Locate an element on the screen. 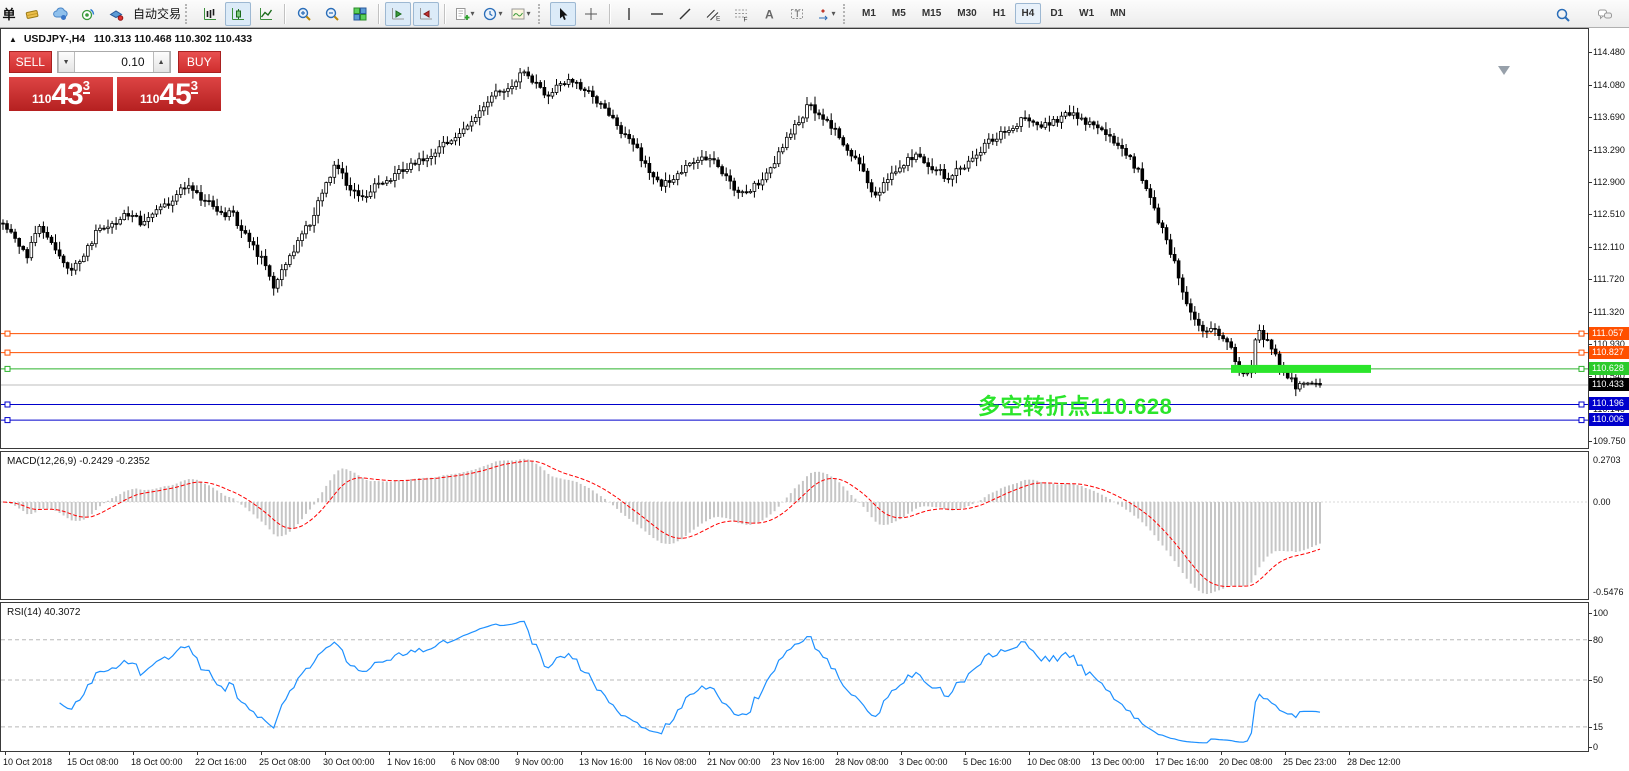 This screenshot has width=1629, height=771. macd-label: MACD(12,26,9) -0.2429 -0.2352 is located at coordinates (78, 461).